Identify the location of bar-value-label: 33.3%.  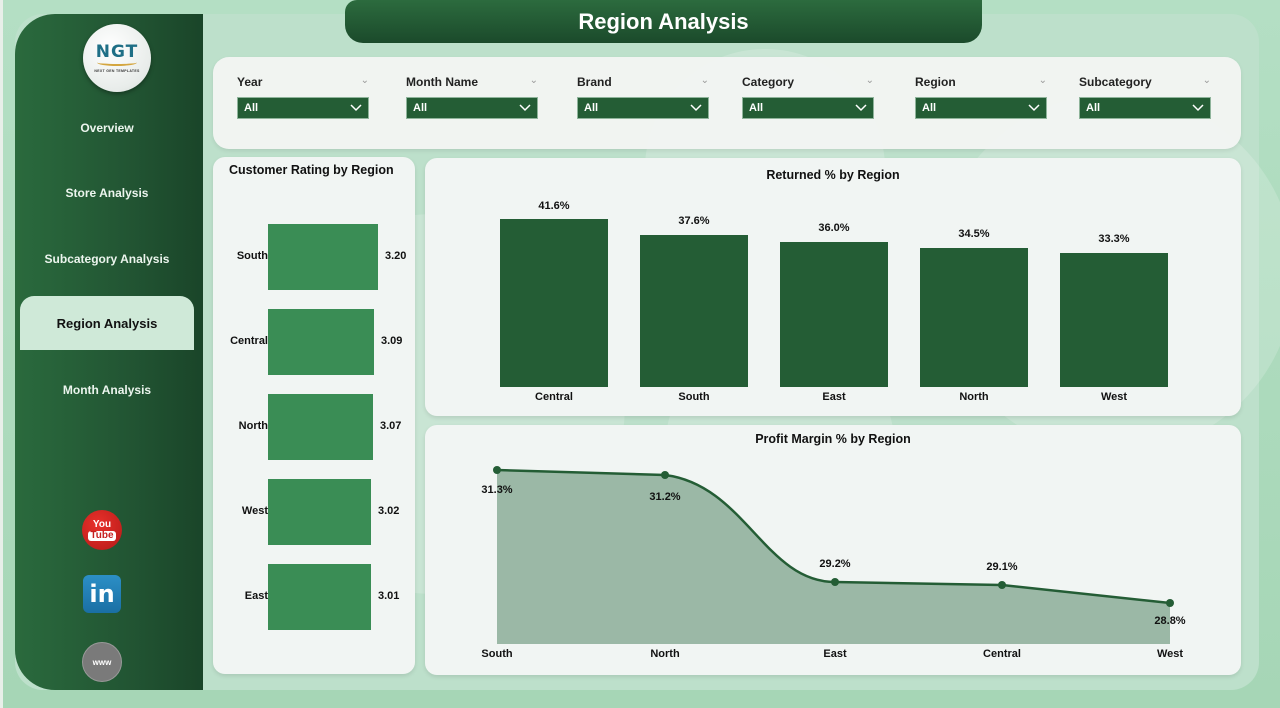
(1114, 239).